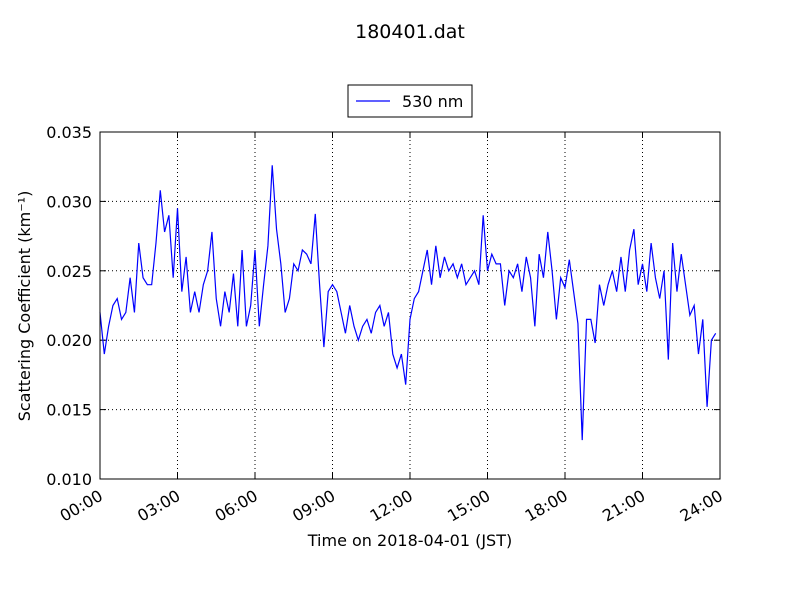 The image size is (800, 600). I want to click on y-tick-label: 0.010, so click(69, 479).